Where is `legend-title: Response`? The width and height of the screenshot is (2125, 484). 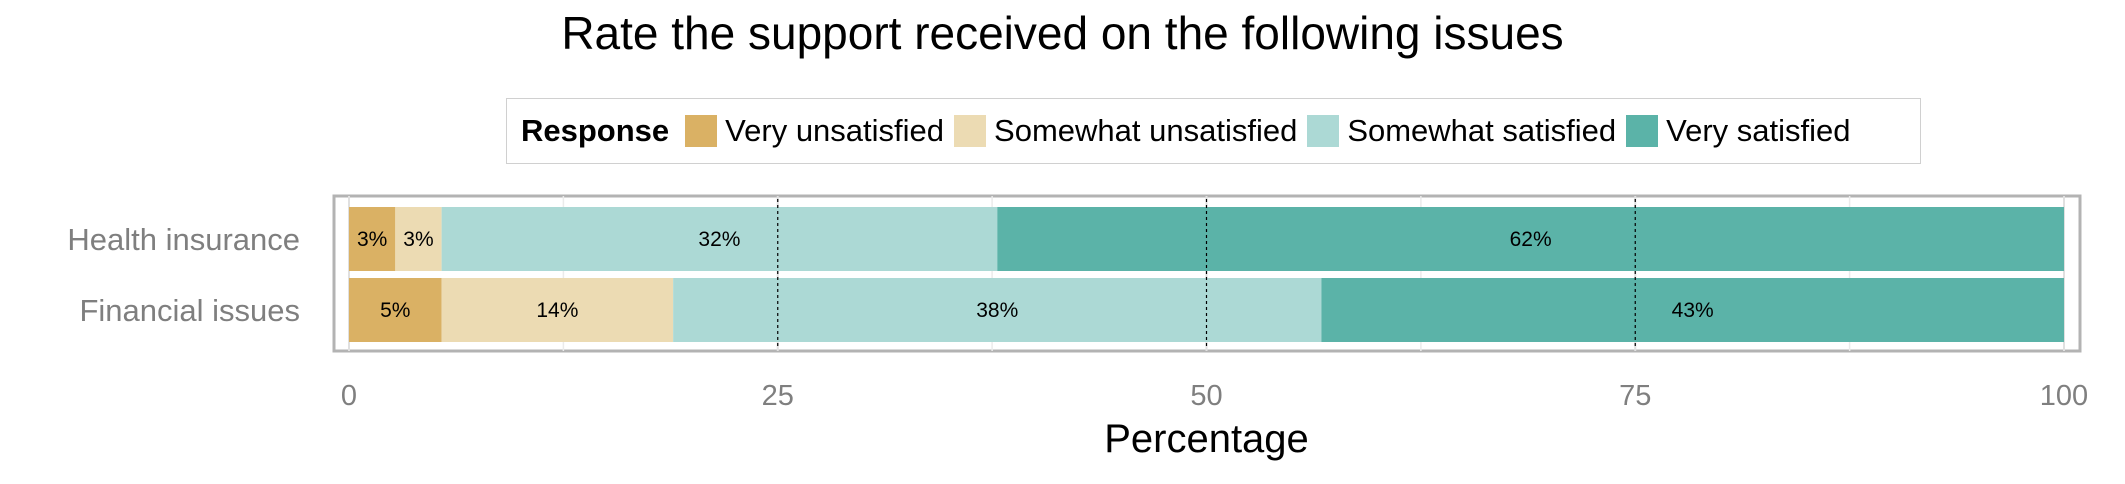
legend-title: Response is located at coordinates (595, 130).